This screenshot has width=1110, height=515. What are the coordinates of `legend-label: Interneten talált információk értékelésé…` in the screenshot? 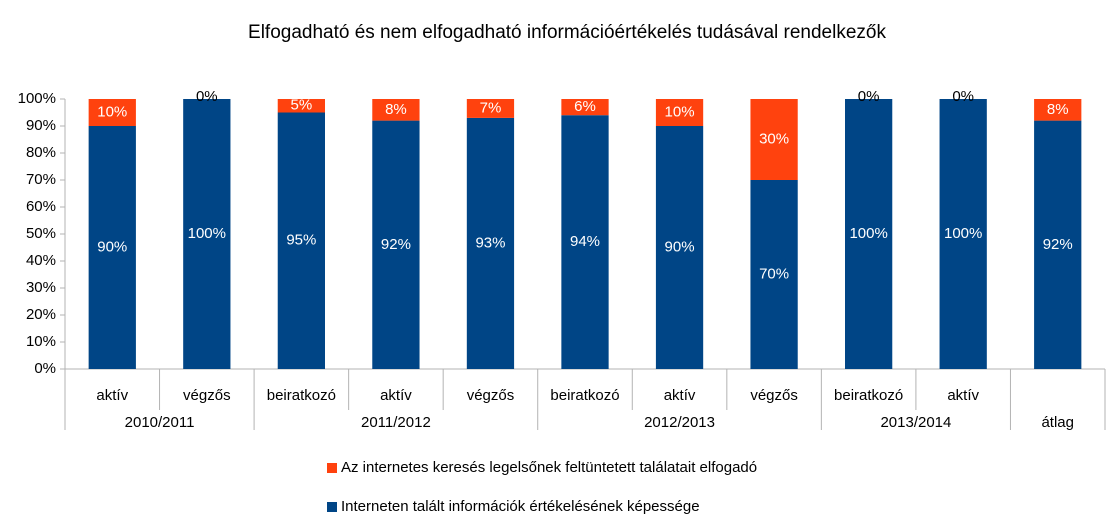 It's located at (520, 506).